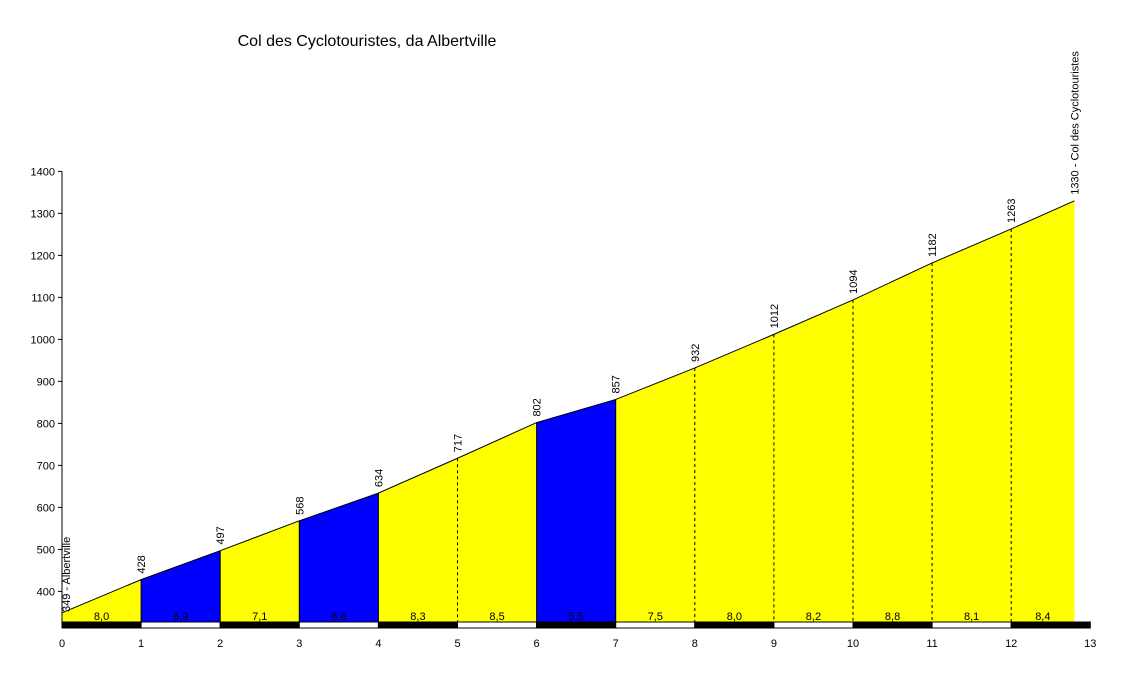  What do you see at coordinates (46, 592) in the screenshot?
I see `y-tick-label: 400` at bounding box center [46, 592].